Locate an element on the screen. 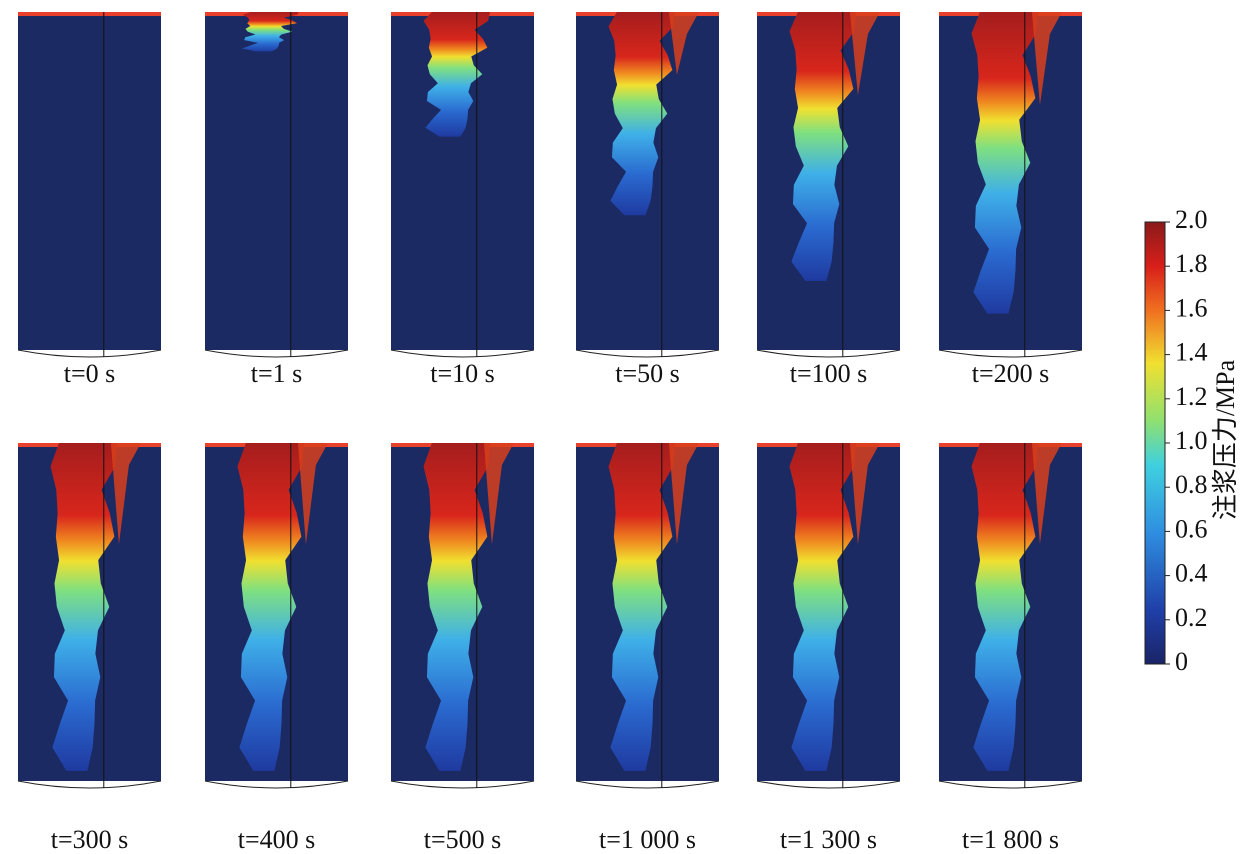 This screenshot has width=1255, height=854. colorbar-tick-label: 0.6 is located at coordinates (1191, 528).